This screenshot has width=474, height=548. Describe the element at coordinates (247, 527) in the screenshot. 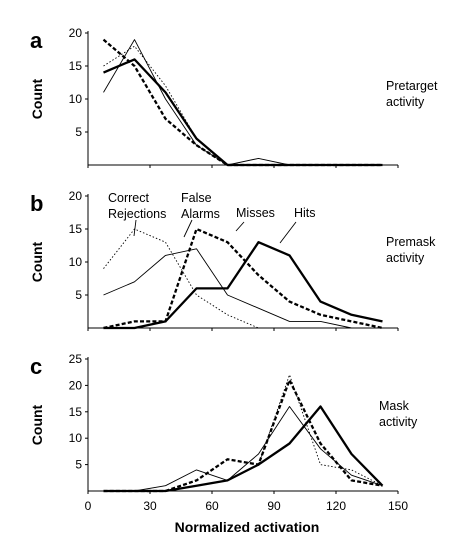

I see `x-axis-label: Normalized activation` at that location.